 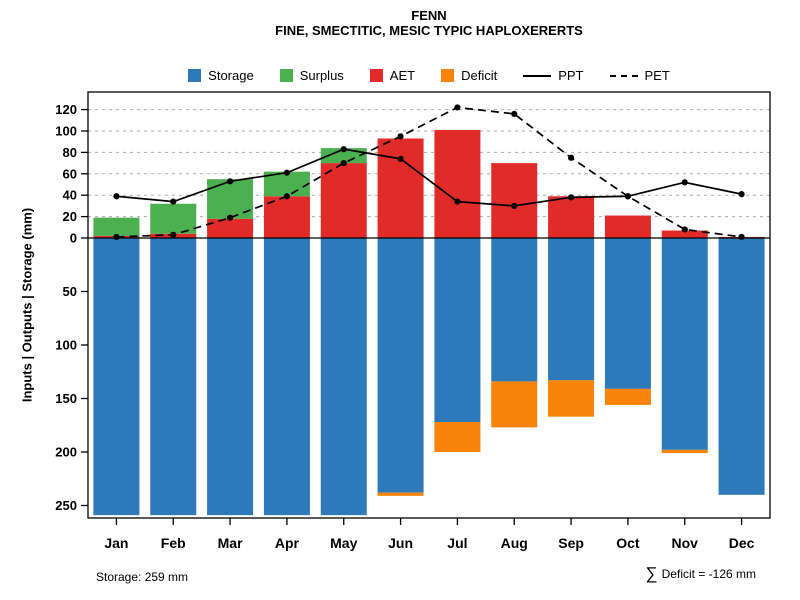 What do you see at coordinates (70, 152) in the screenshot?
I see `svg-text: 80` at bounding box center [70, 152].